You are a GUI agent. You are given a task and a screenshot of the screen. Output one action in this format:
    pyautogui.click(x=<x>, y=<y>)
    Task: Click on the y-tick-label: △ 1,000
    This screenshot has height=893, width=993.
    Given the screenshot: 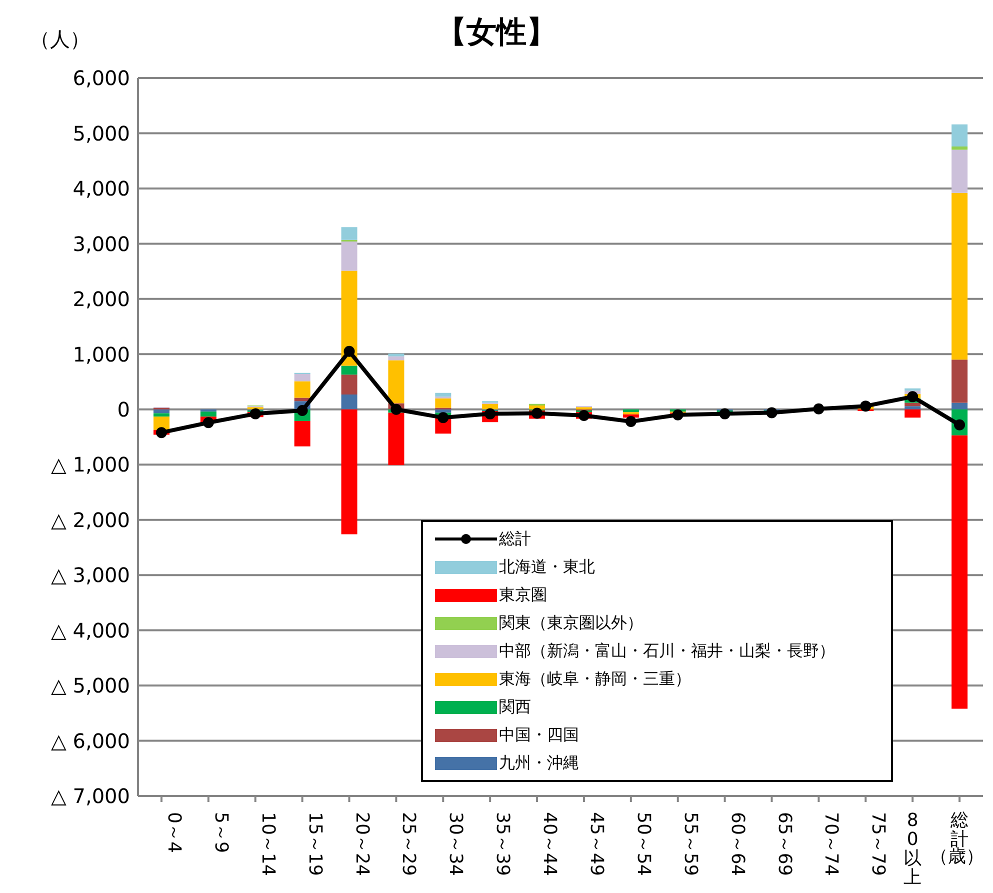 What is the action you would take?
    pyautogui.click(x=90, y=464)
    